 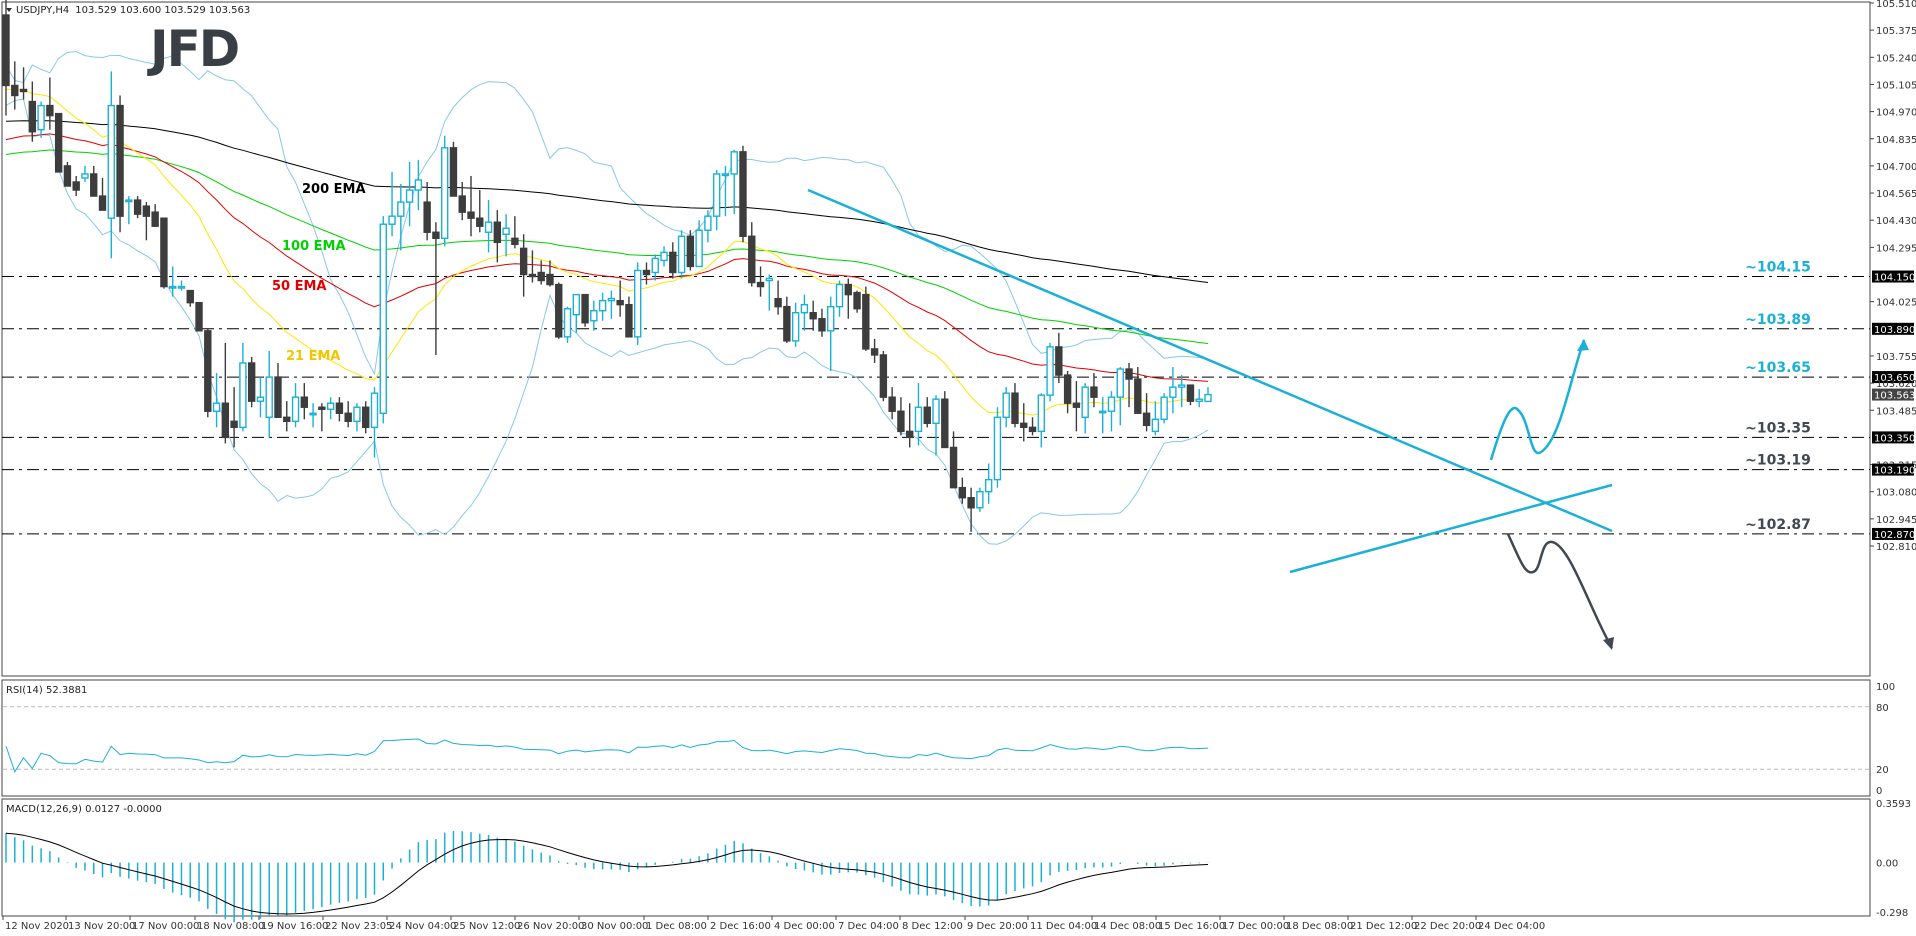 I want to click on ema-labels: 200 EMA 100 EMA 50 EMA 21 EMA, so click(x=319, y=273).